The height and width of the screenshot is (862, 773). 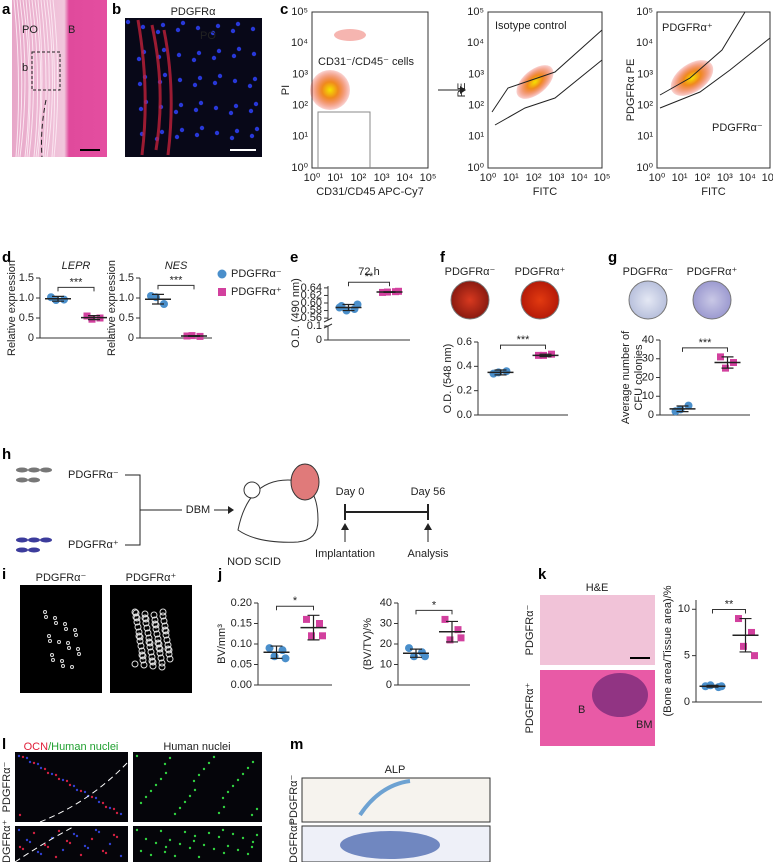 What do you see at coordinates (644, 43) in the screenshot?
I see `y-tick-label: 10⁴` at bounding box center [644, 43].